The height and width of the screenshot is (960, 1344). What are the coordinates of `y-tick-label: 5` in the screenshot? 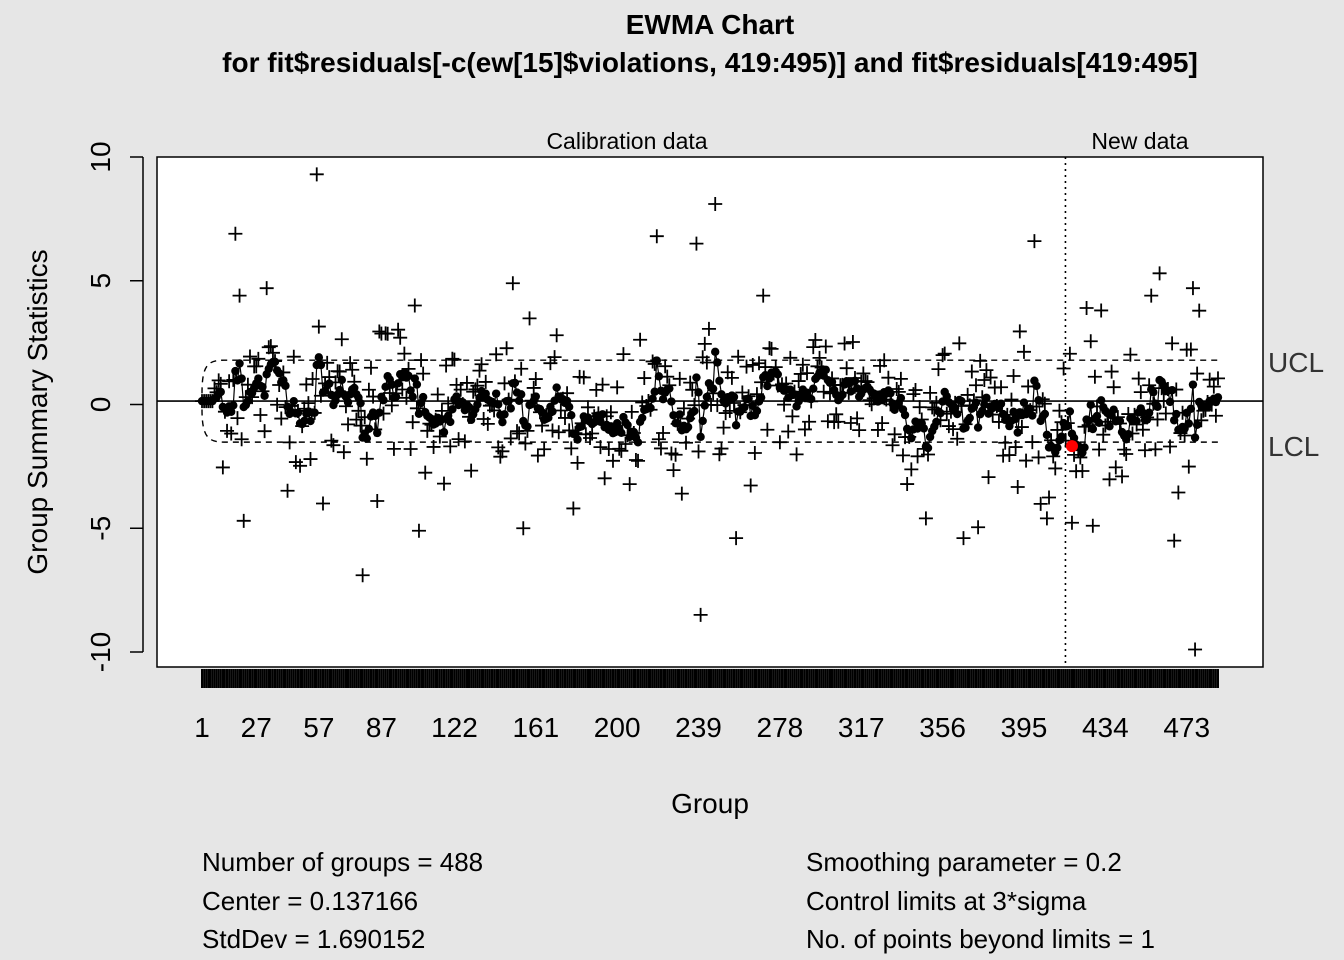 It's located at (100, 281).